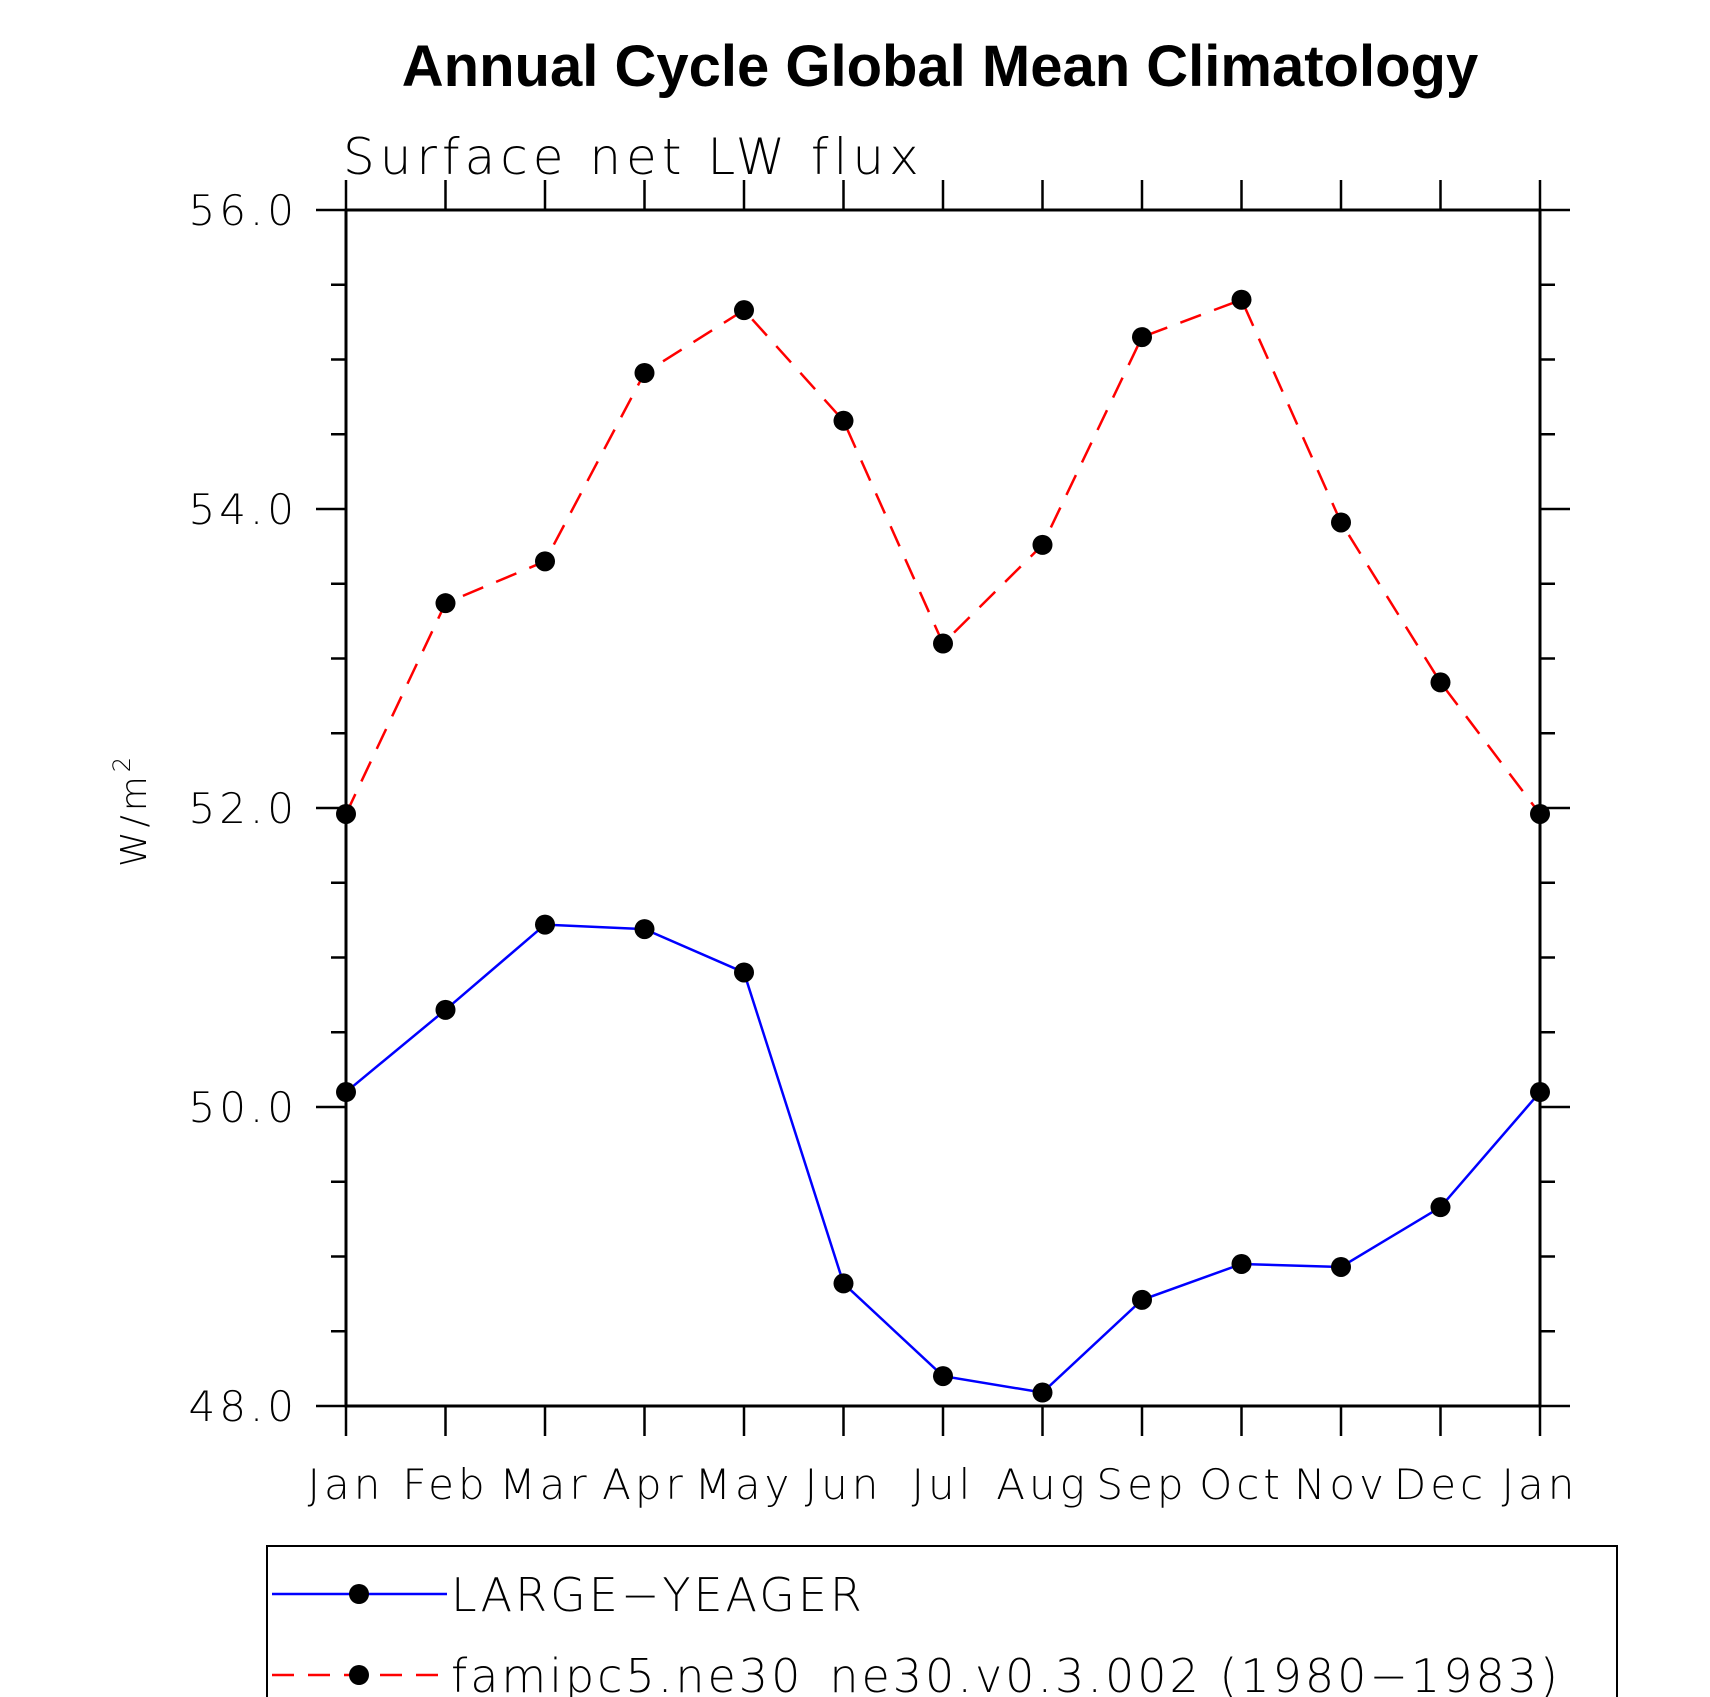 The image size is (1710, 1697). I want to click on x-tick-label: Feb, so click(445, 1484).